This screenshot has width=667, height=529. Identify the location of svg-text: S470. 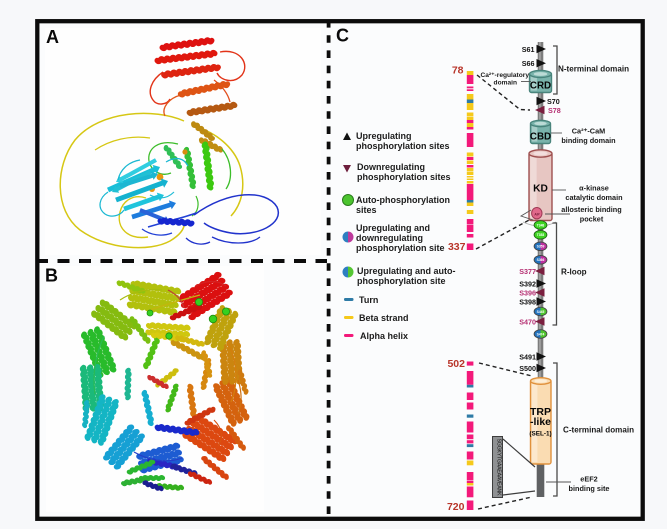
(527, 322).